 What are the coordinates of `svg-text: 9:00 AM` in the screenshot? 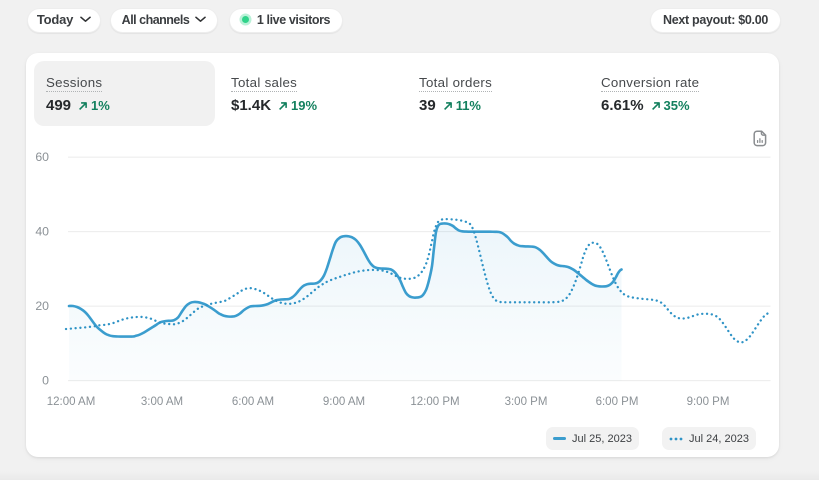 It's located at (344, 402).